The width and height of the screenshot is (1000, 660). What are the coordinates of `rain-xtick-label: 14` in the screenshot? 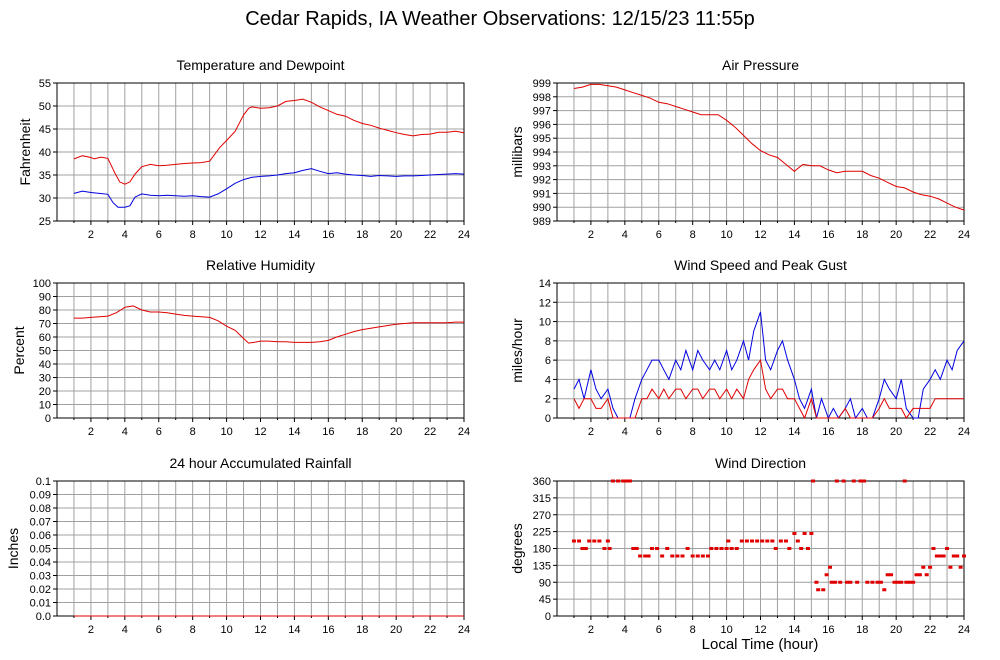 It's located at (294, 630).